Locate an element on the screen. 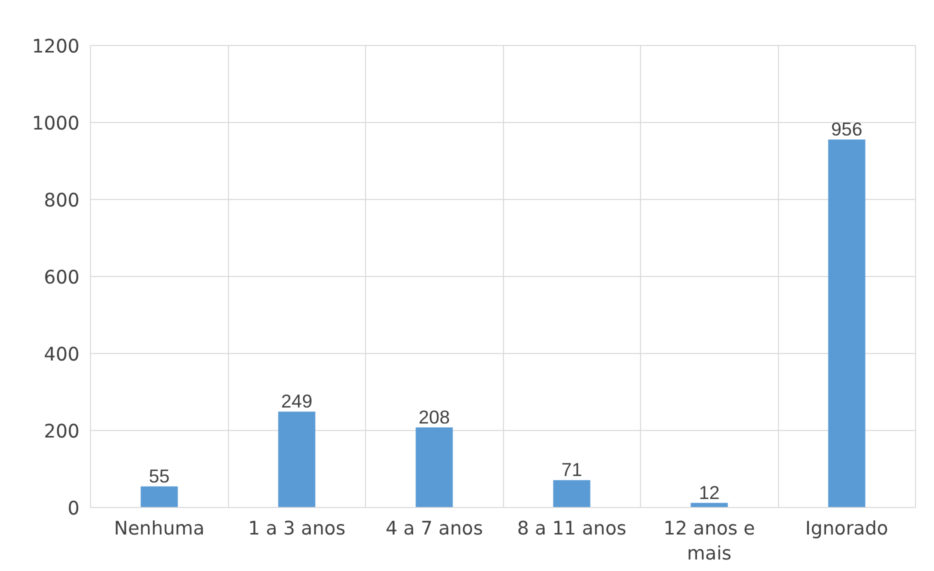 The image size is (934, 571). x-tick-label: 1 a 3 anos is located at coordinates (297, 529).